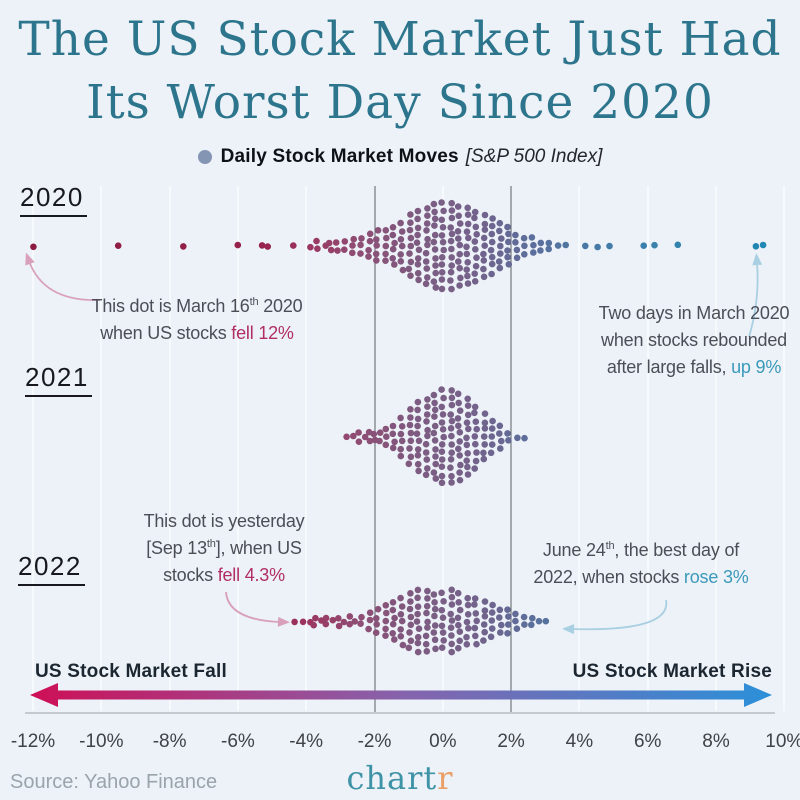 The width and height of the screenshot is (800, 800). I want to click on chartr-logo: chartr, so click(400, 778).